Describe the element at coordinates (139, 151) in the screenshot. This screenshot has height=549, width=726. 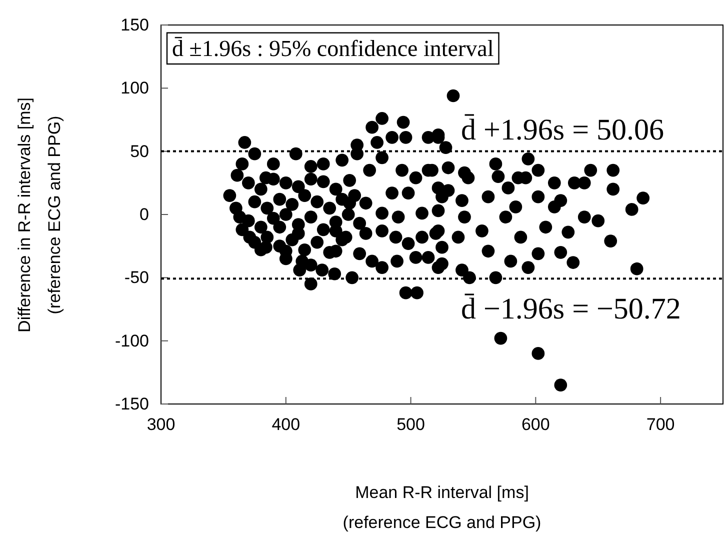
I see `y-tick-label: 50` at that location.